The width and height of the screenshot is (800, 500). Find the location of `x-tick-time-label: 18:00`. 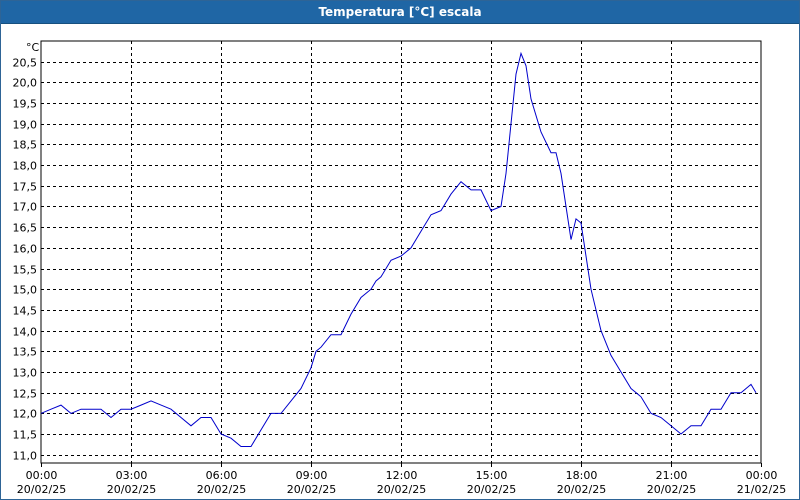

x-tick-time-label: 18:00 is located at coordinates (582, 475).